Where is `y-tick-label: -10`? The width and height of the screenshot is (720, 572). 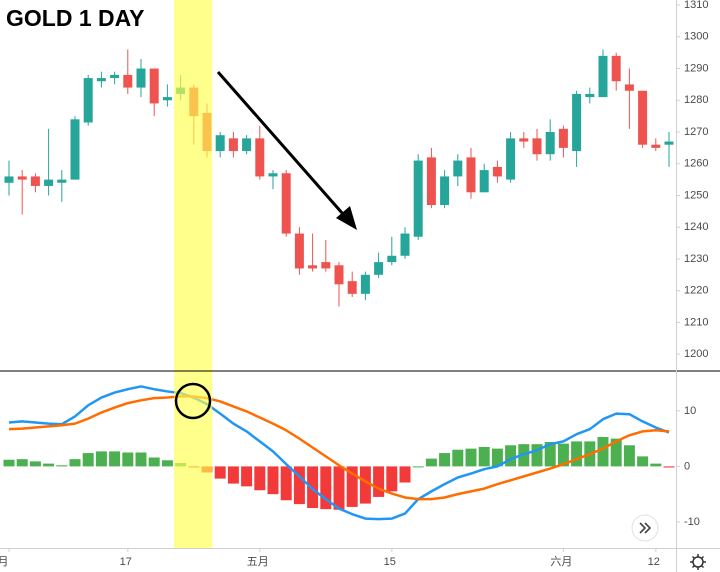 y-tick-label: -10 is located at coordinates (692, 522).